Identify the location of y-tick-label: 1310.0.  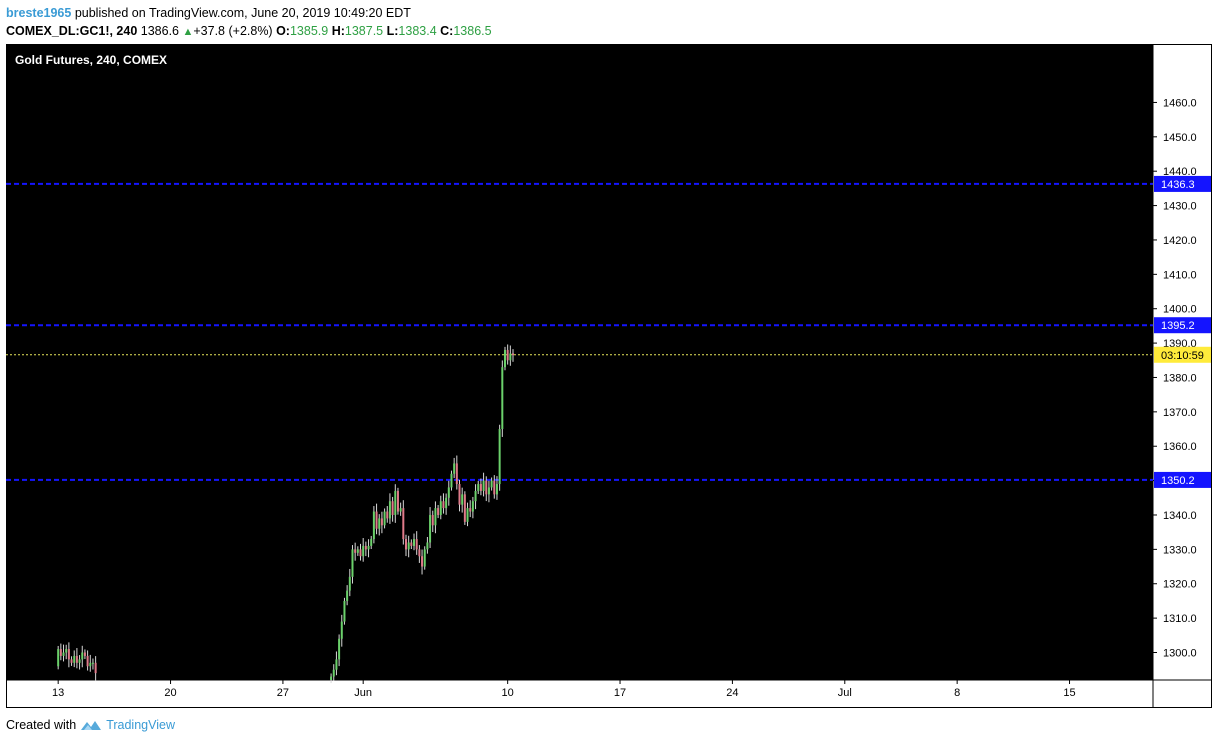
(1180, 619).